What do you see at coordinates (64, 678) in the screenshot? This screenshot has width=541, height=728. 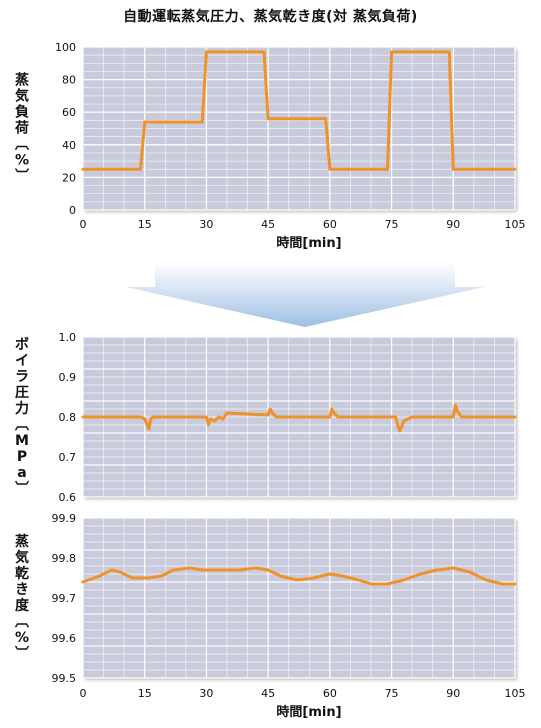 I see `y-tick-label: 99.5` at bounding box center [64, 678].